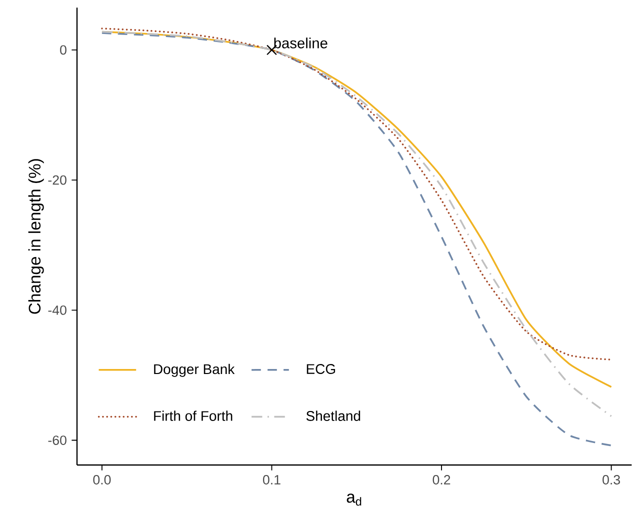 Image resolution: width=634 pixels, height=518 pixels. Describe the element at coordinates (63, 50) in the screenshot. I see `y-tick-label: 0` at that location.